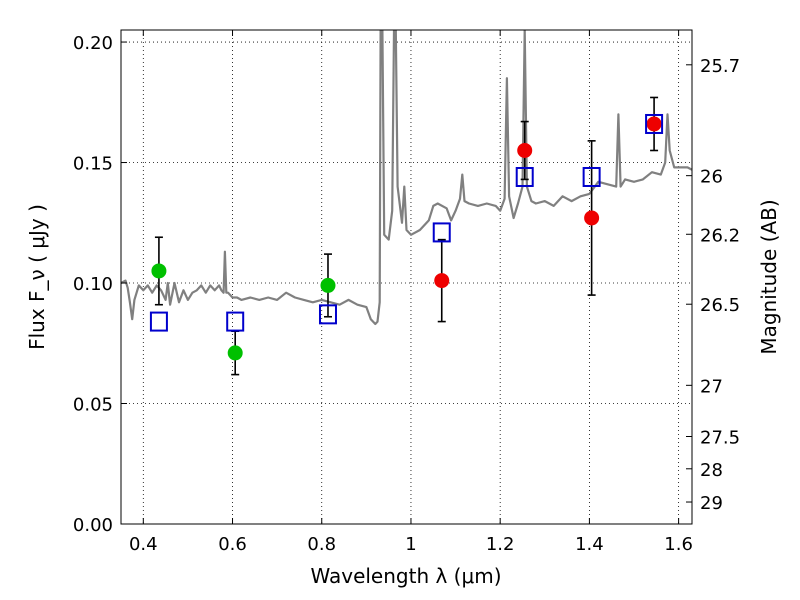 Image resolution: width=800 pixels, height=600 pixels. What do you see at coordinates (720, 235) in the screenshot?
I see `mag-tick-label: 26.2` at bounding box center [720, 235].